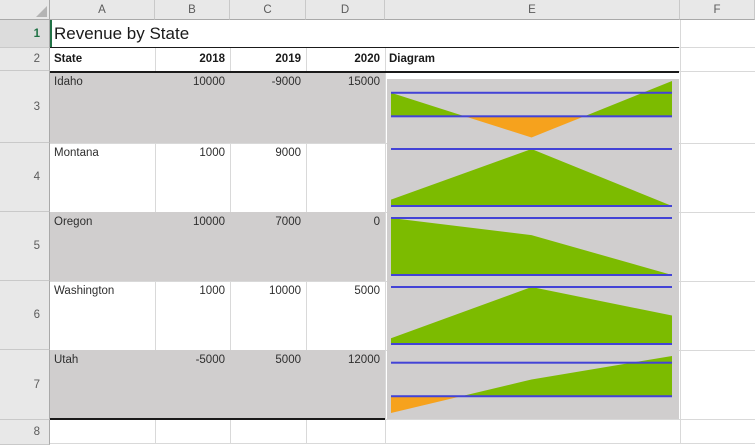 Image resolution: width=755 pixels, height=445 pixels. I want to click on cell-2020: 15000, so click(364, 82).